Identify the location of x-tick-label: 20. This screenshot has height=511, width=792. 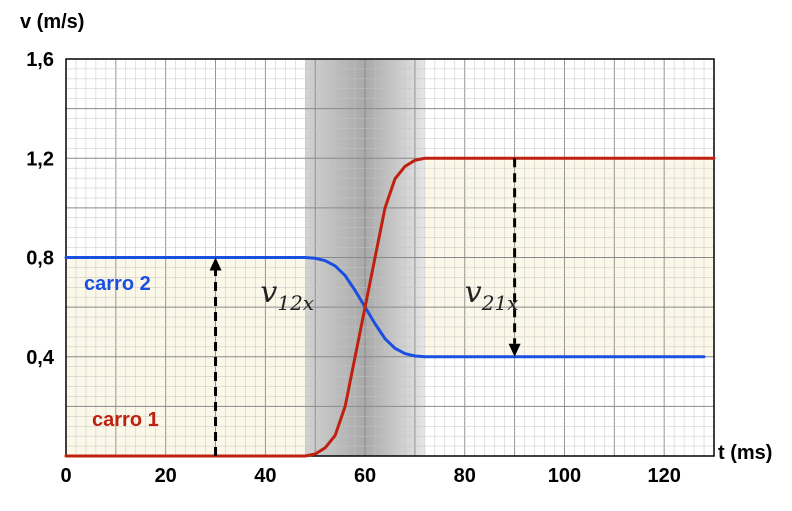
(166, 476).